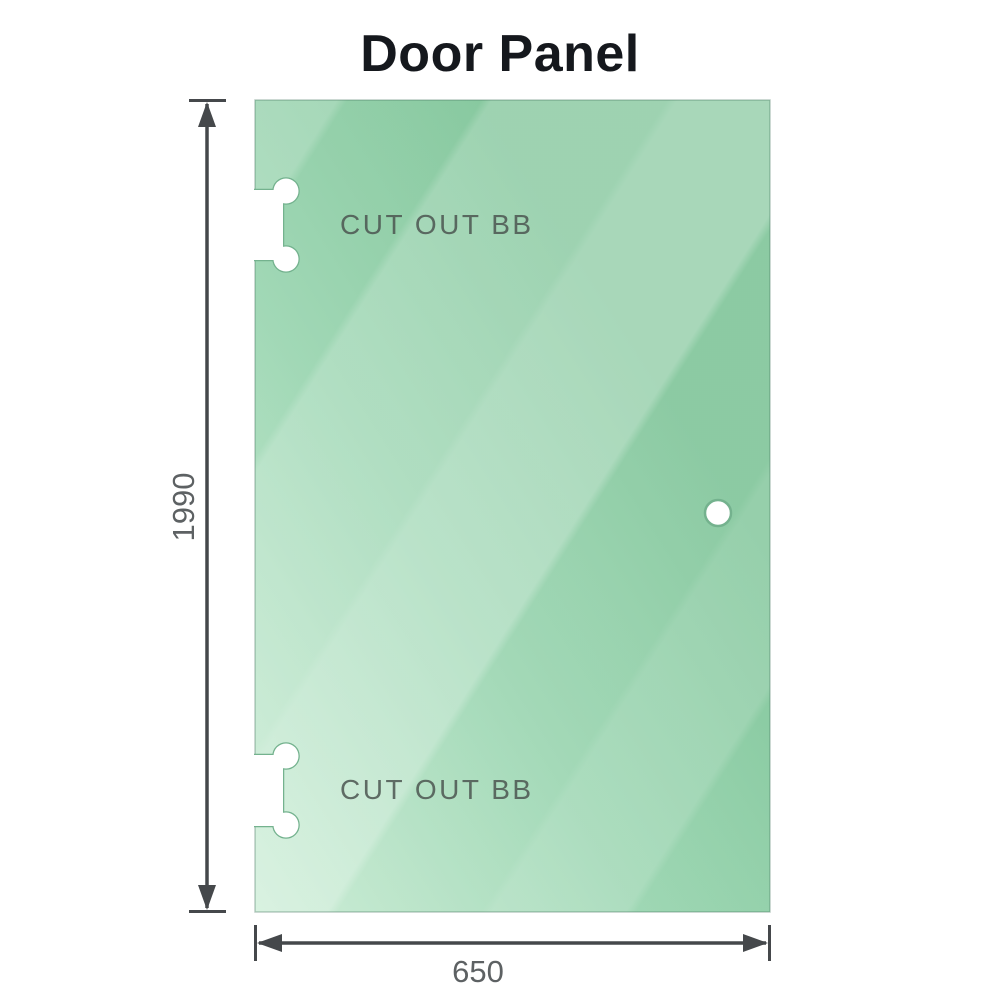 The width and height of the screenshot is (1000, 1000). Describe the element at coordinates (183, 507) in the screenshot. I see `height-dimension-label: 1990` at that location.